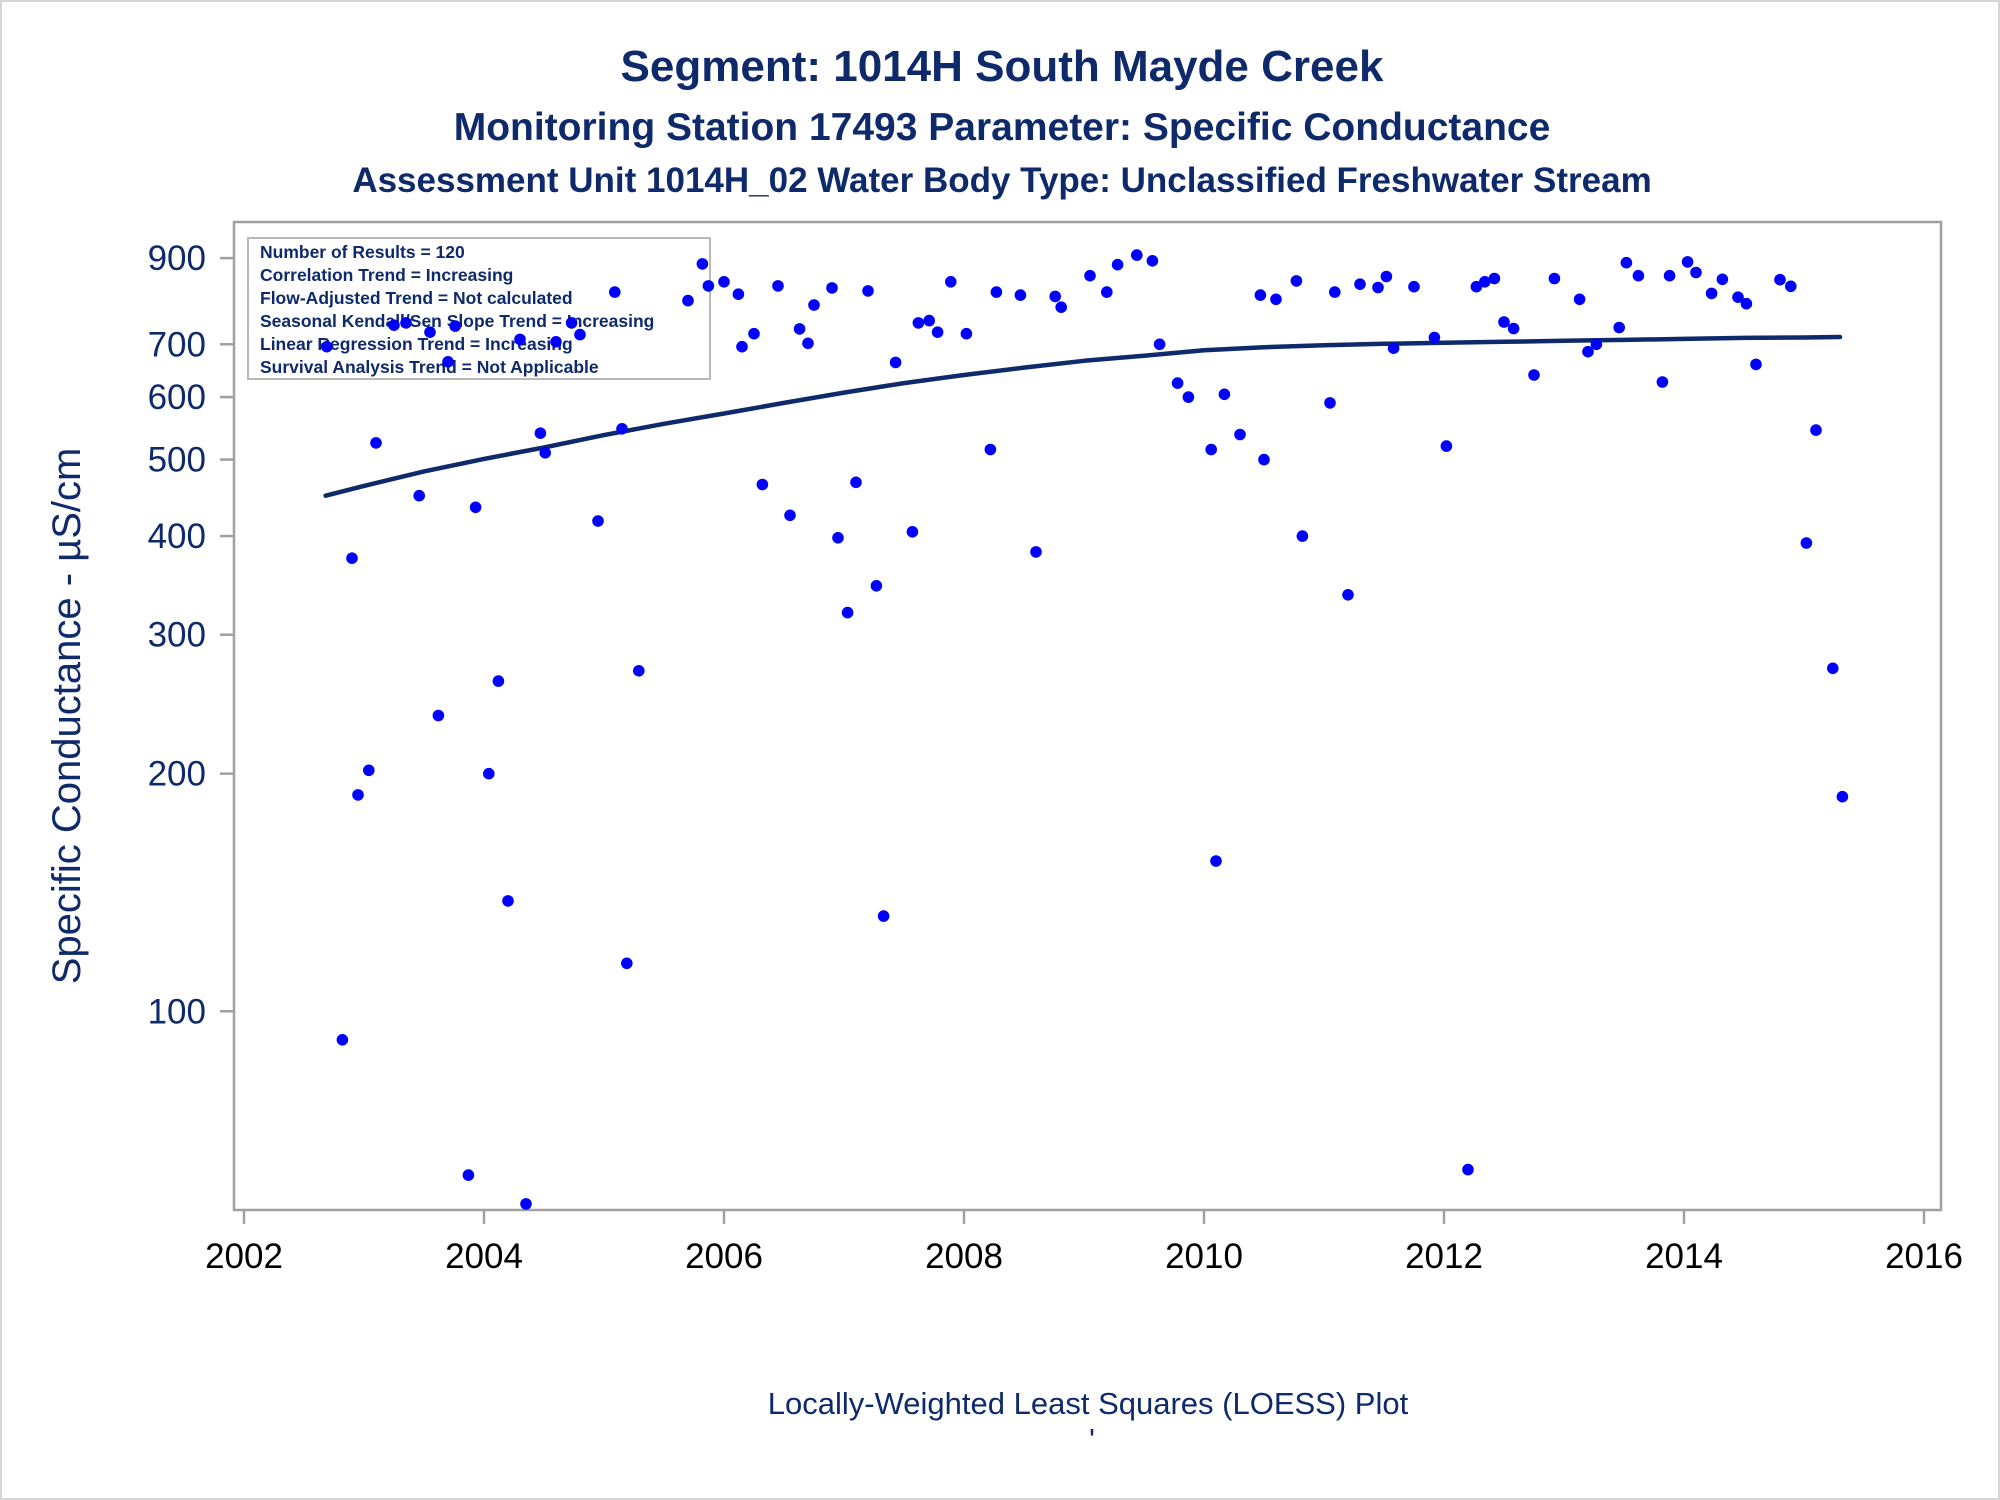 The image size is (2000, 1500). I want to click on footnote-mark: ', so click(1092, 1439).